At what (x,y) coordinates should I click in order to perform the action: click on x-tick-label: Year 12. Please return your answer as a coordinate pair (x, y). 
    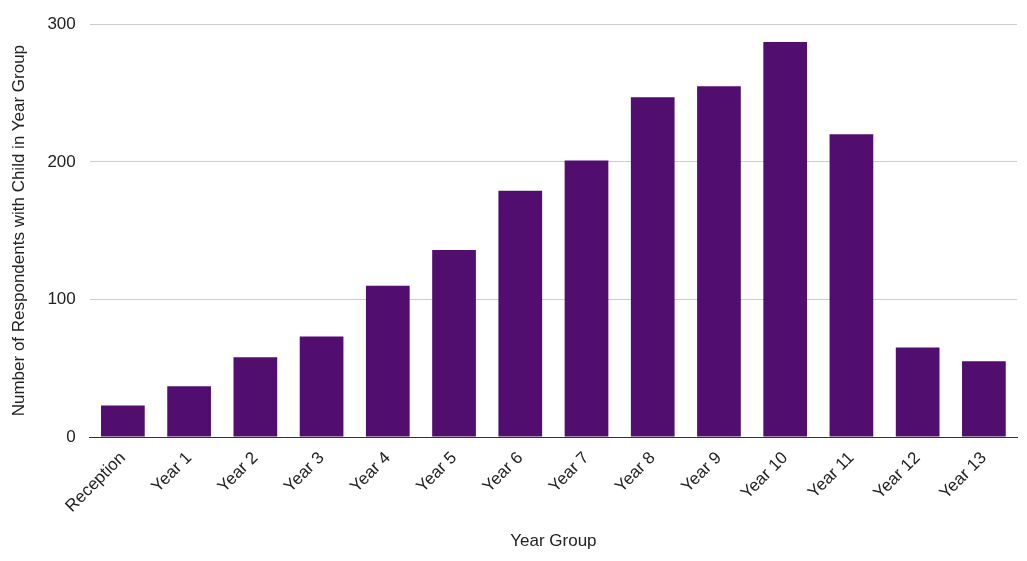
    Looking at the image, I should click on (896, 475).